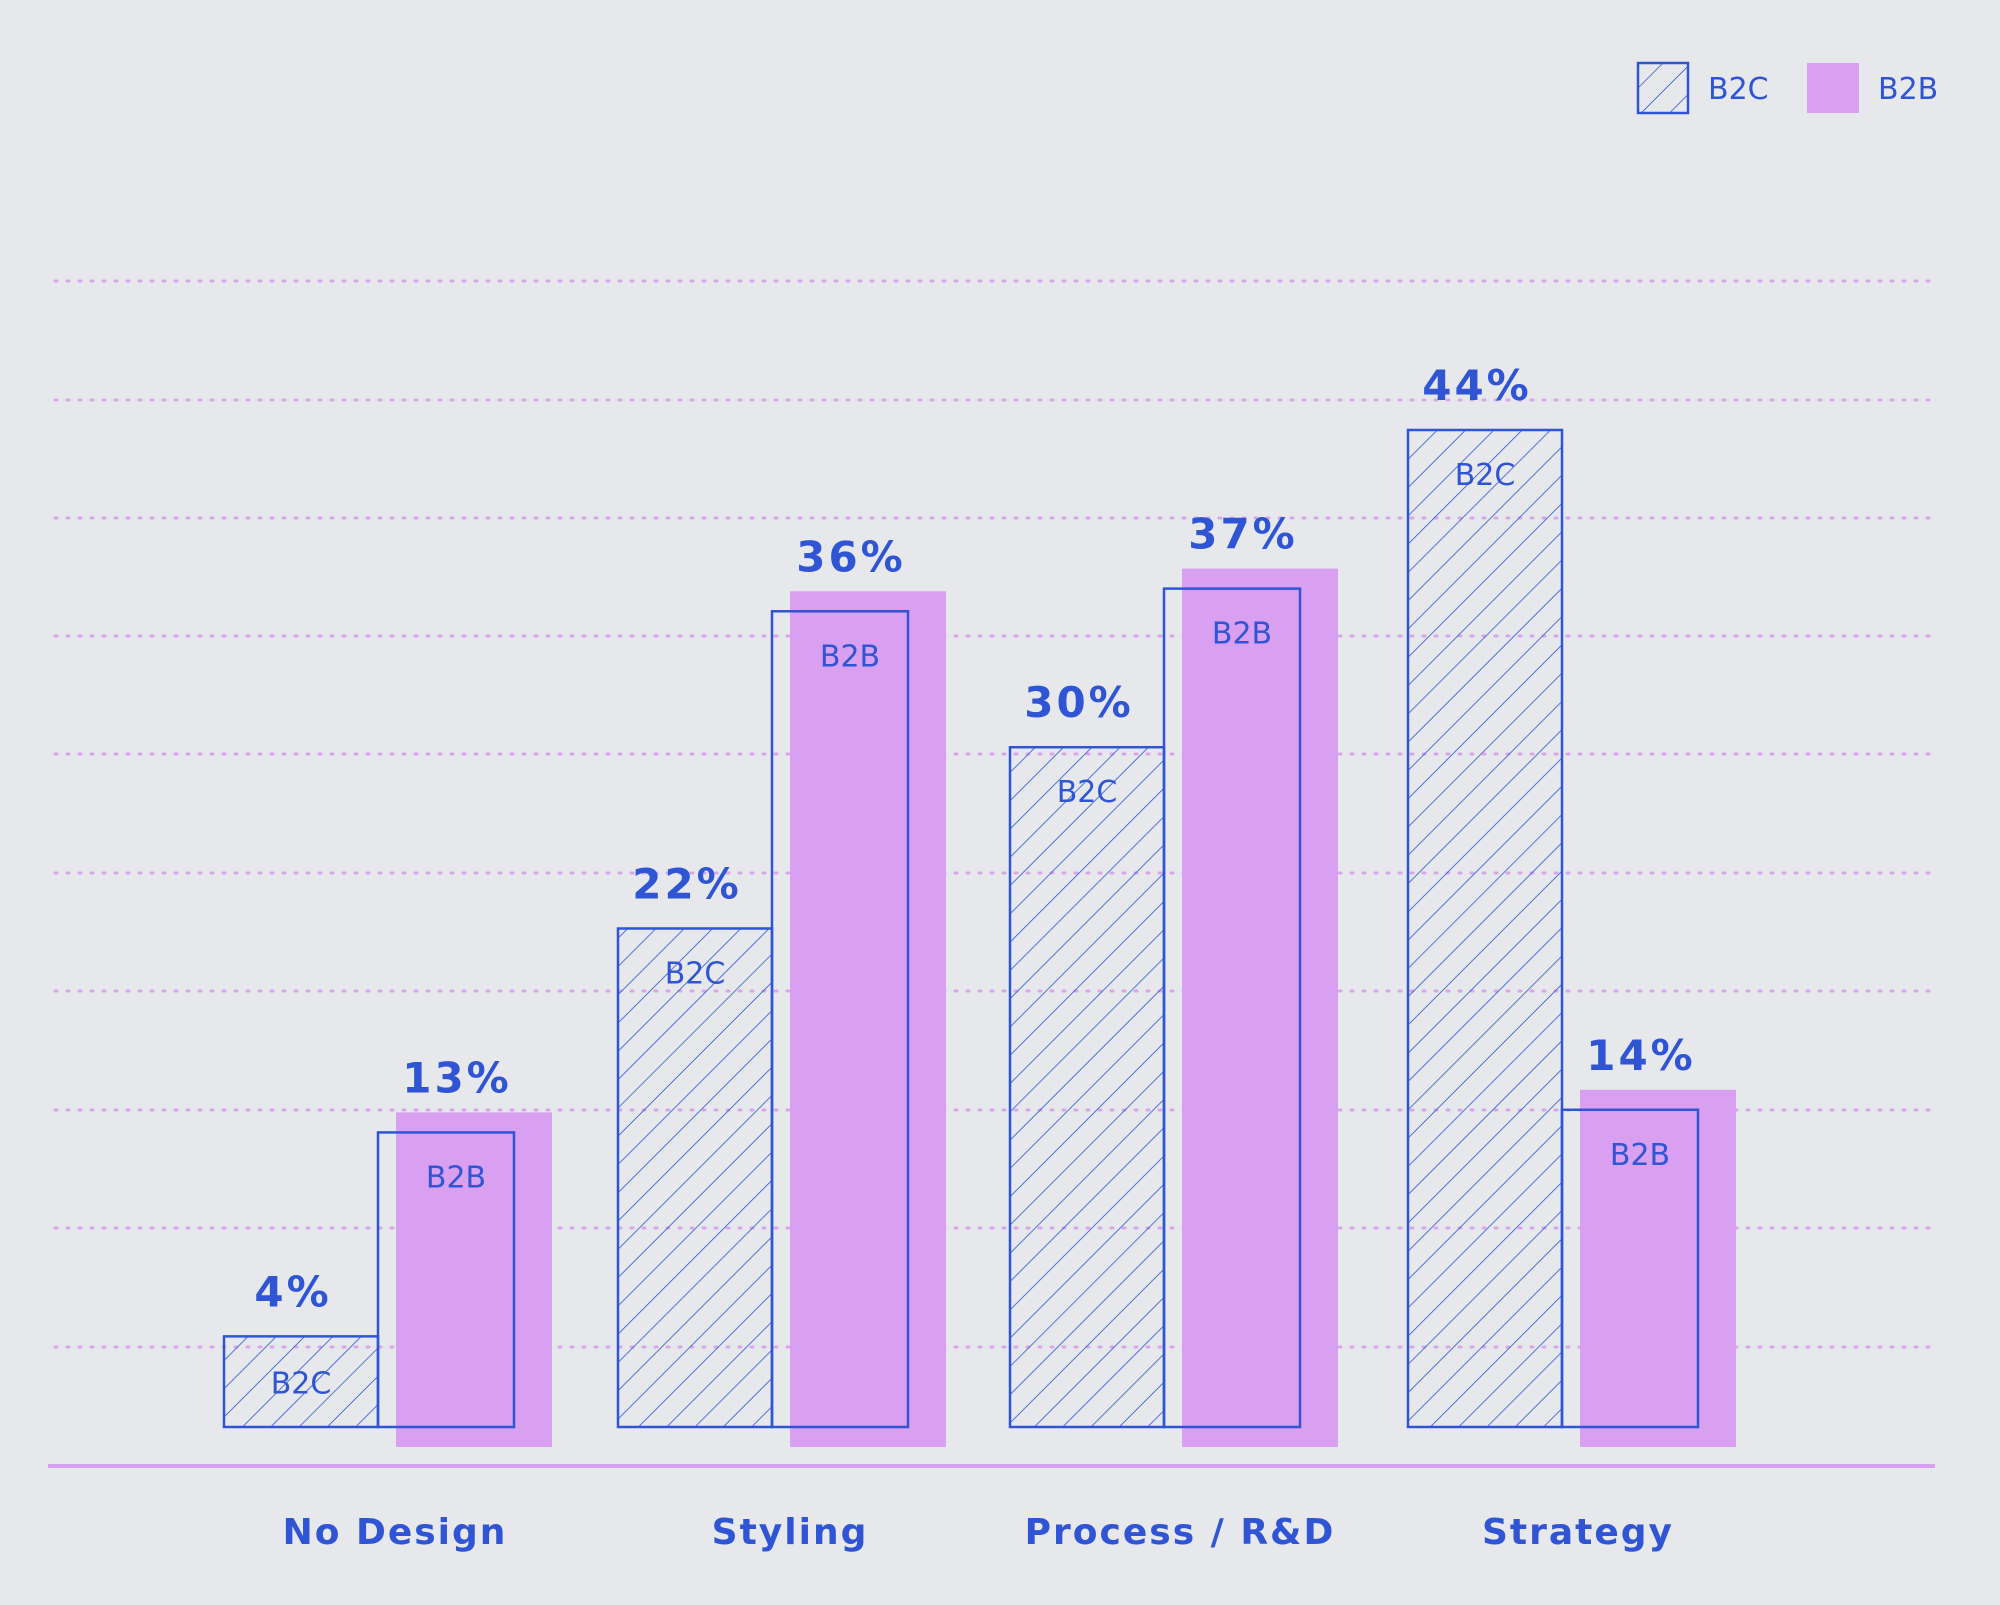 The image size is (2000, 1605). I want to click on value-label-b2b: 14%, so click(1641, 1055).